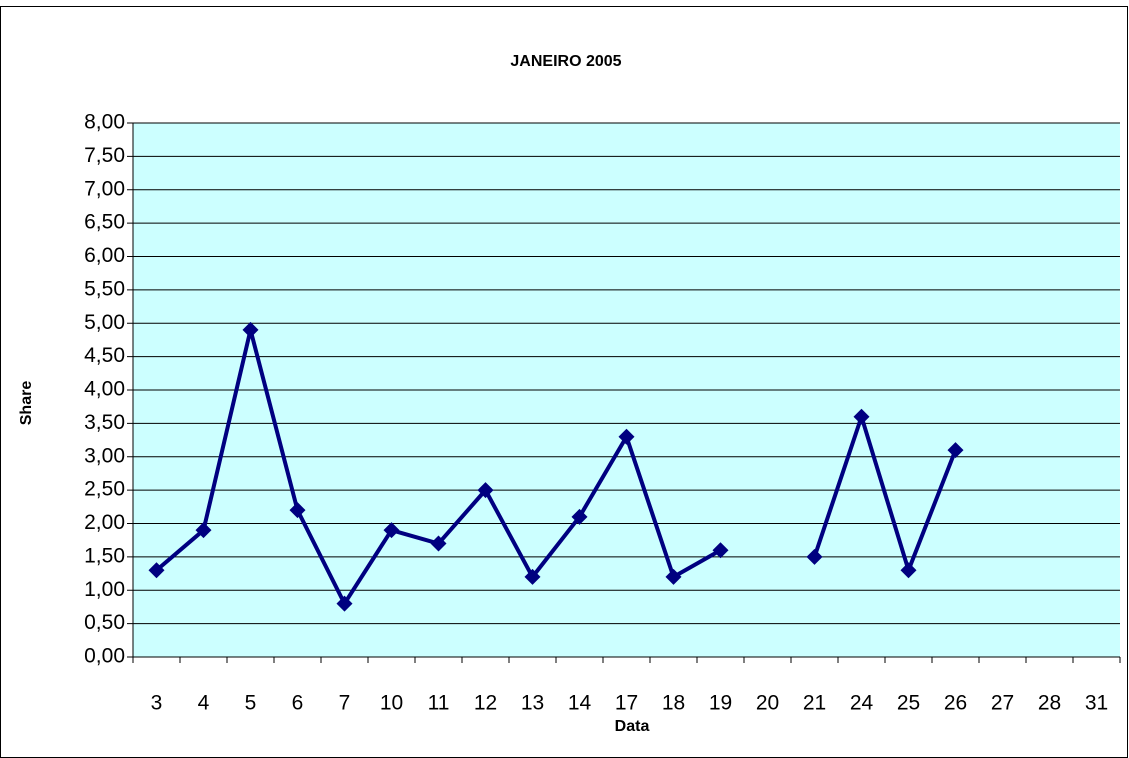 This screenshot has width=1129, height=758. Describe the element at coordinates (104, 656) in the screenshot. I see `y-tick-label: 0,00` at that location.